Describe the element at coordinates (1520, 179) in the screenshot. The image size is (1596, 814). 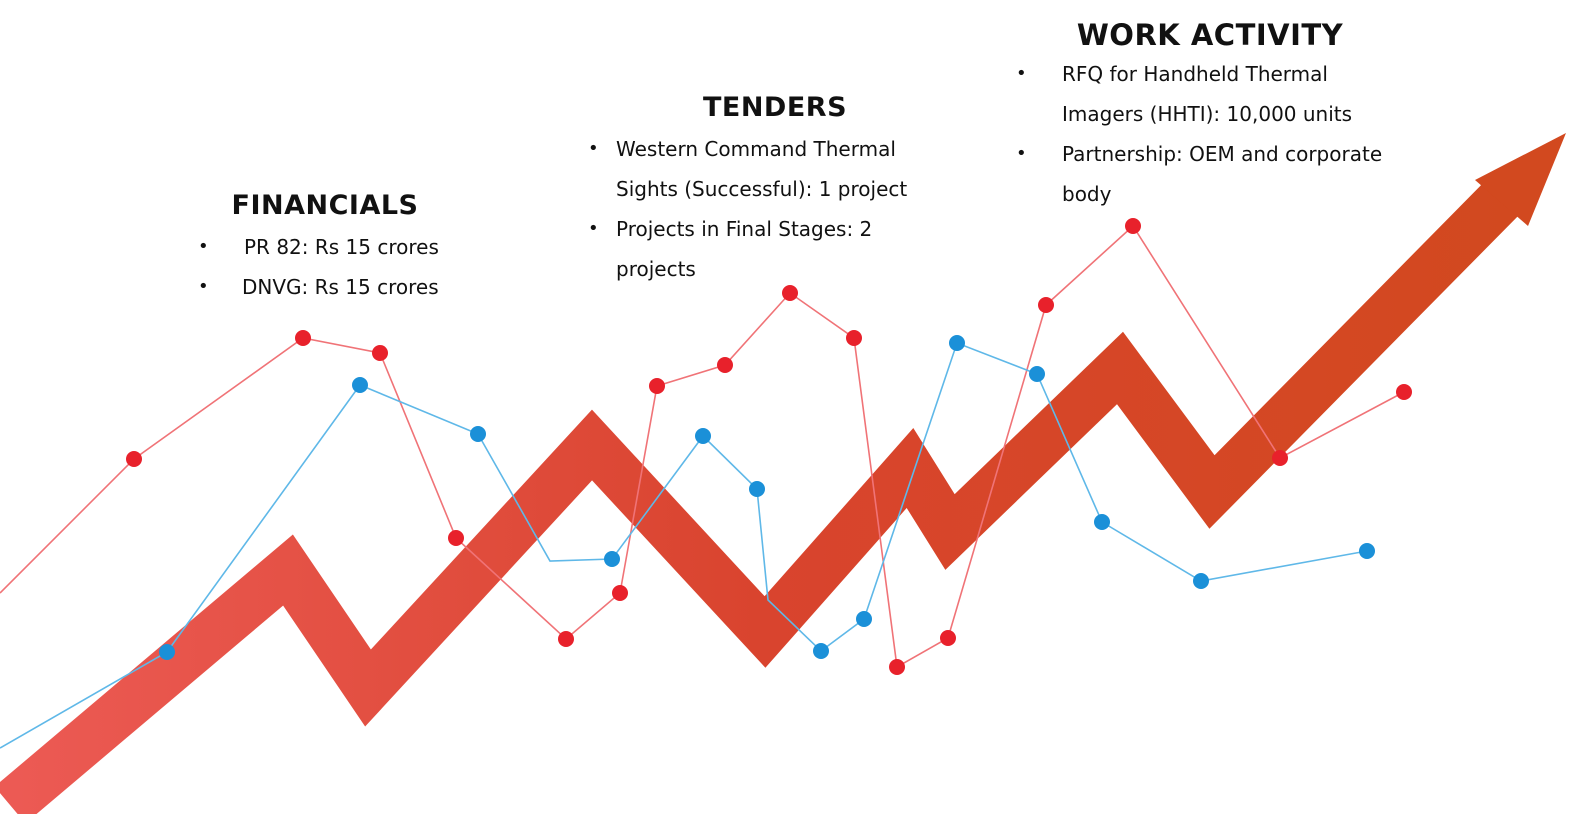
I see `arrow-head-icon` at that location.